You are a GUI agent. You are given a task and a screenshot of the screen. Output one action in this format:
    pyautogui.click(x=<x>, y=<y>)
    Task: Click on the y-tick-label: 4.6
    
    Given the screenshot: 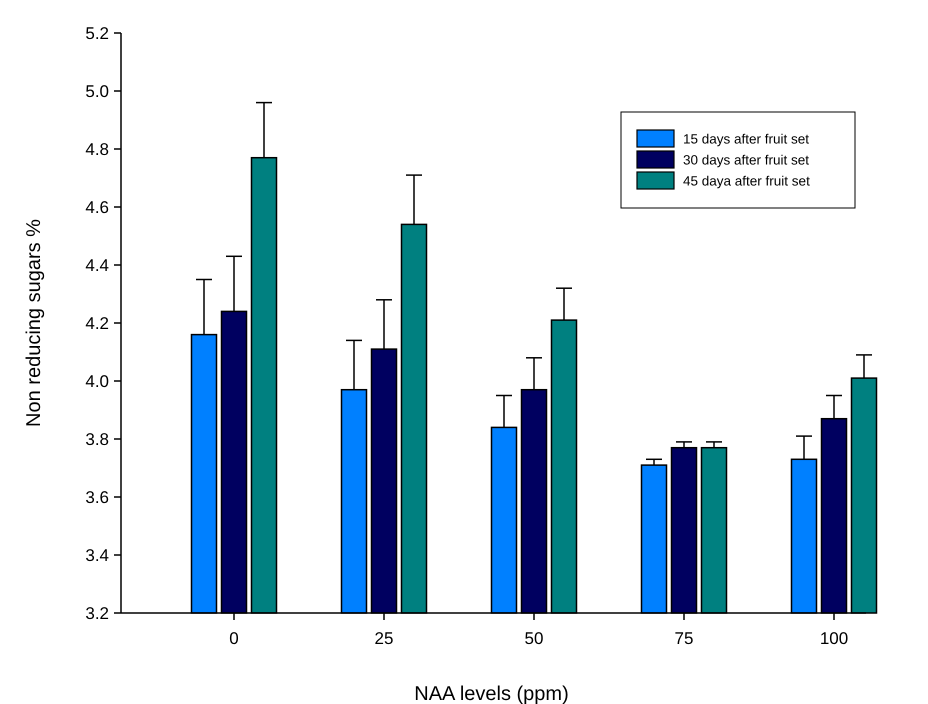 What is the action you would take?
    pyautogui.click(x=97, y=207)
    